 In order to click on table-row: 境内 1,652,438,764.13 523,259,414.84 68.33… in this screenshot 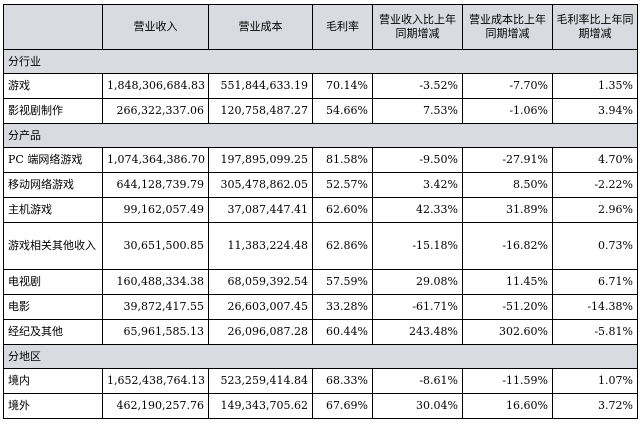, I will do `click(320, 381)`.